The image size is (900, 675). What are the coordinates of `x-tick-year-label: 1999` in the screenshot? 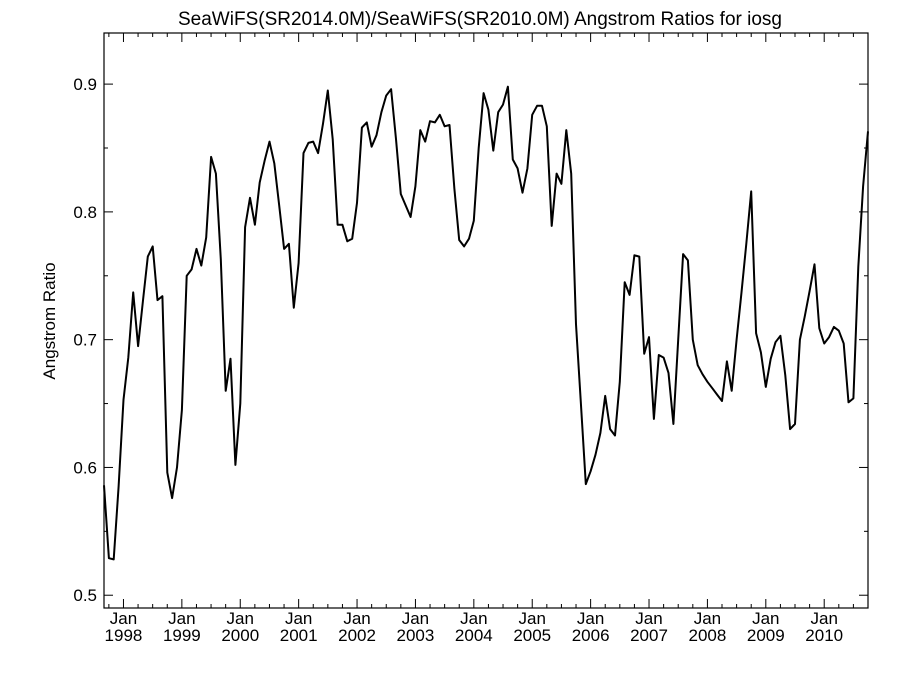 It's located at (182, 635).